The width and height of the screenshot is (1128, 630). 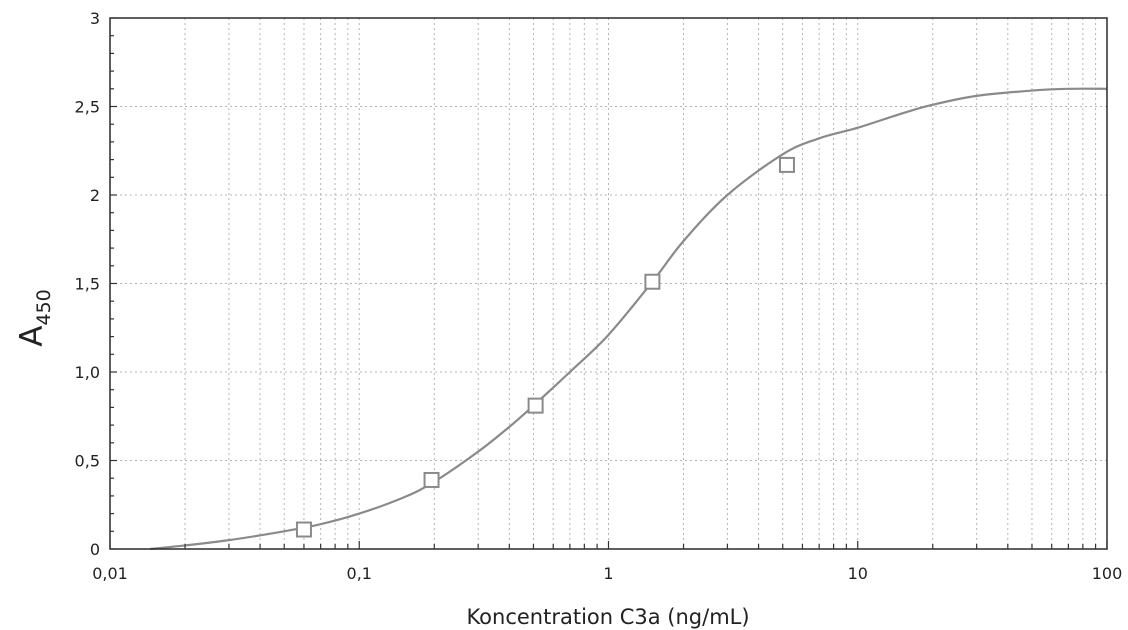 What do you see at coordinates (44, 307) in the screenshot?
I see `y-axis-title-subscript: 450` at bounding box center [44, 307].